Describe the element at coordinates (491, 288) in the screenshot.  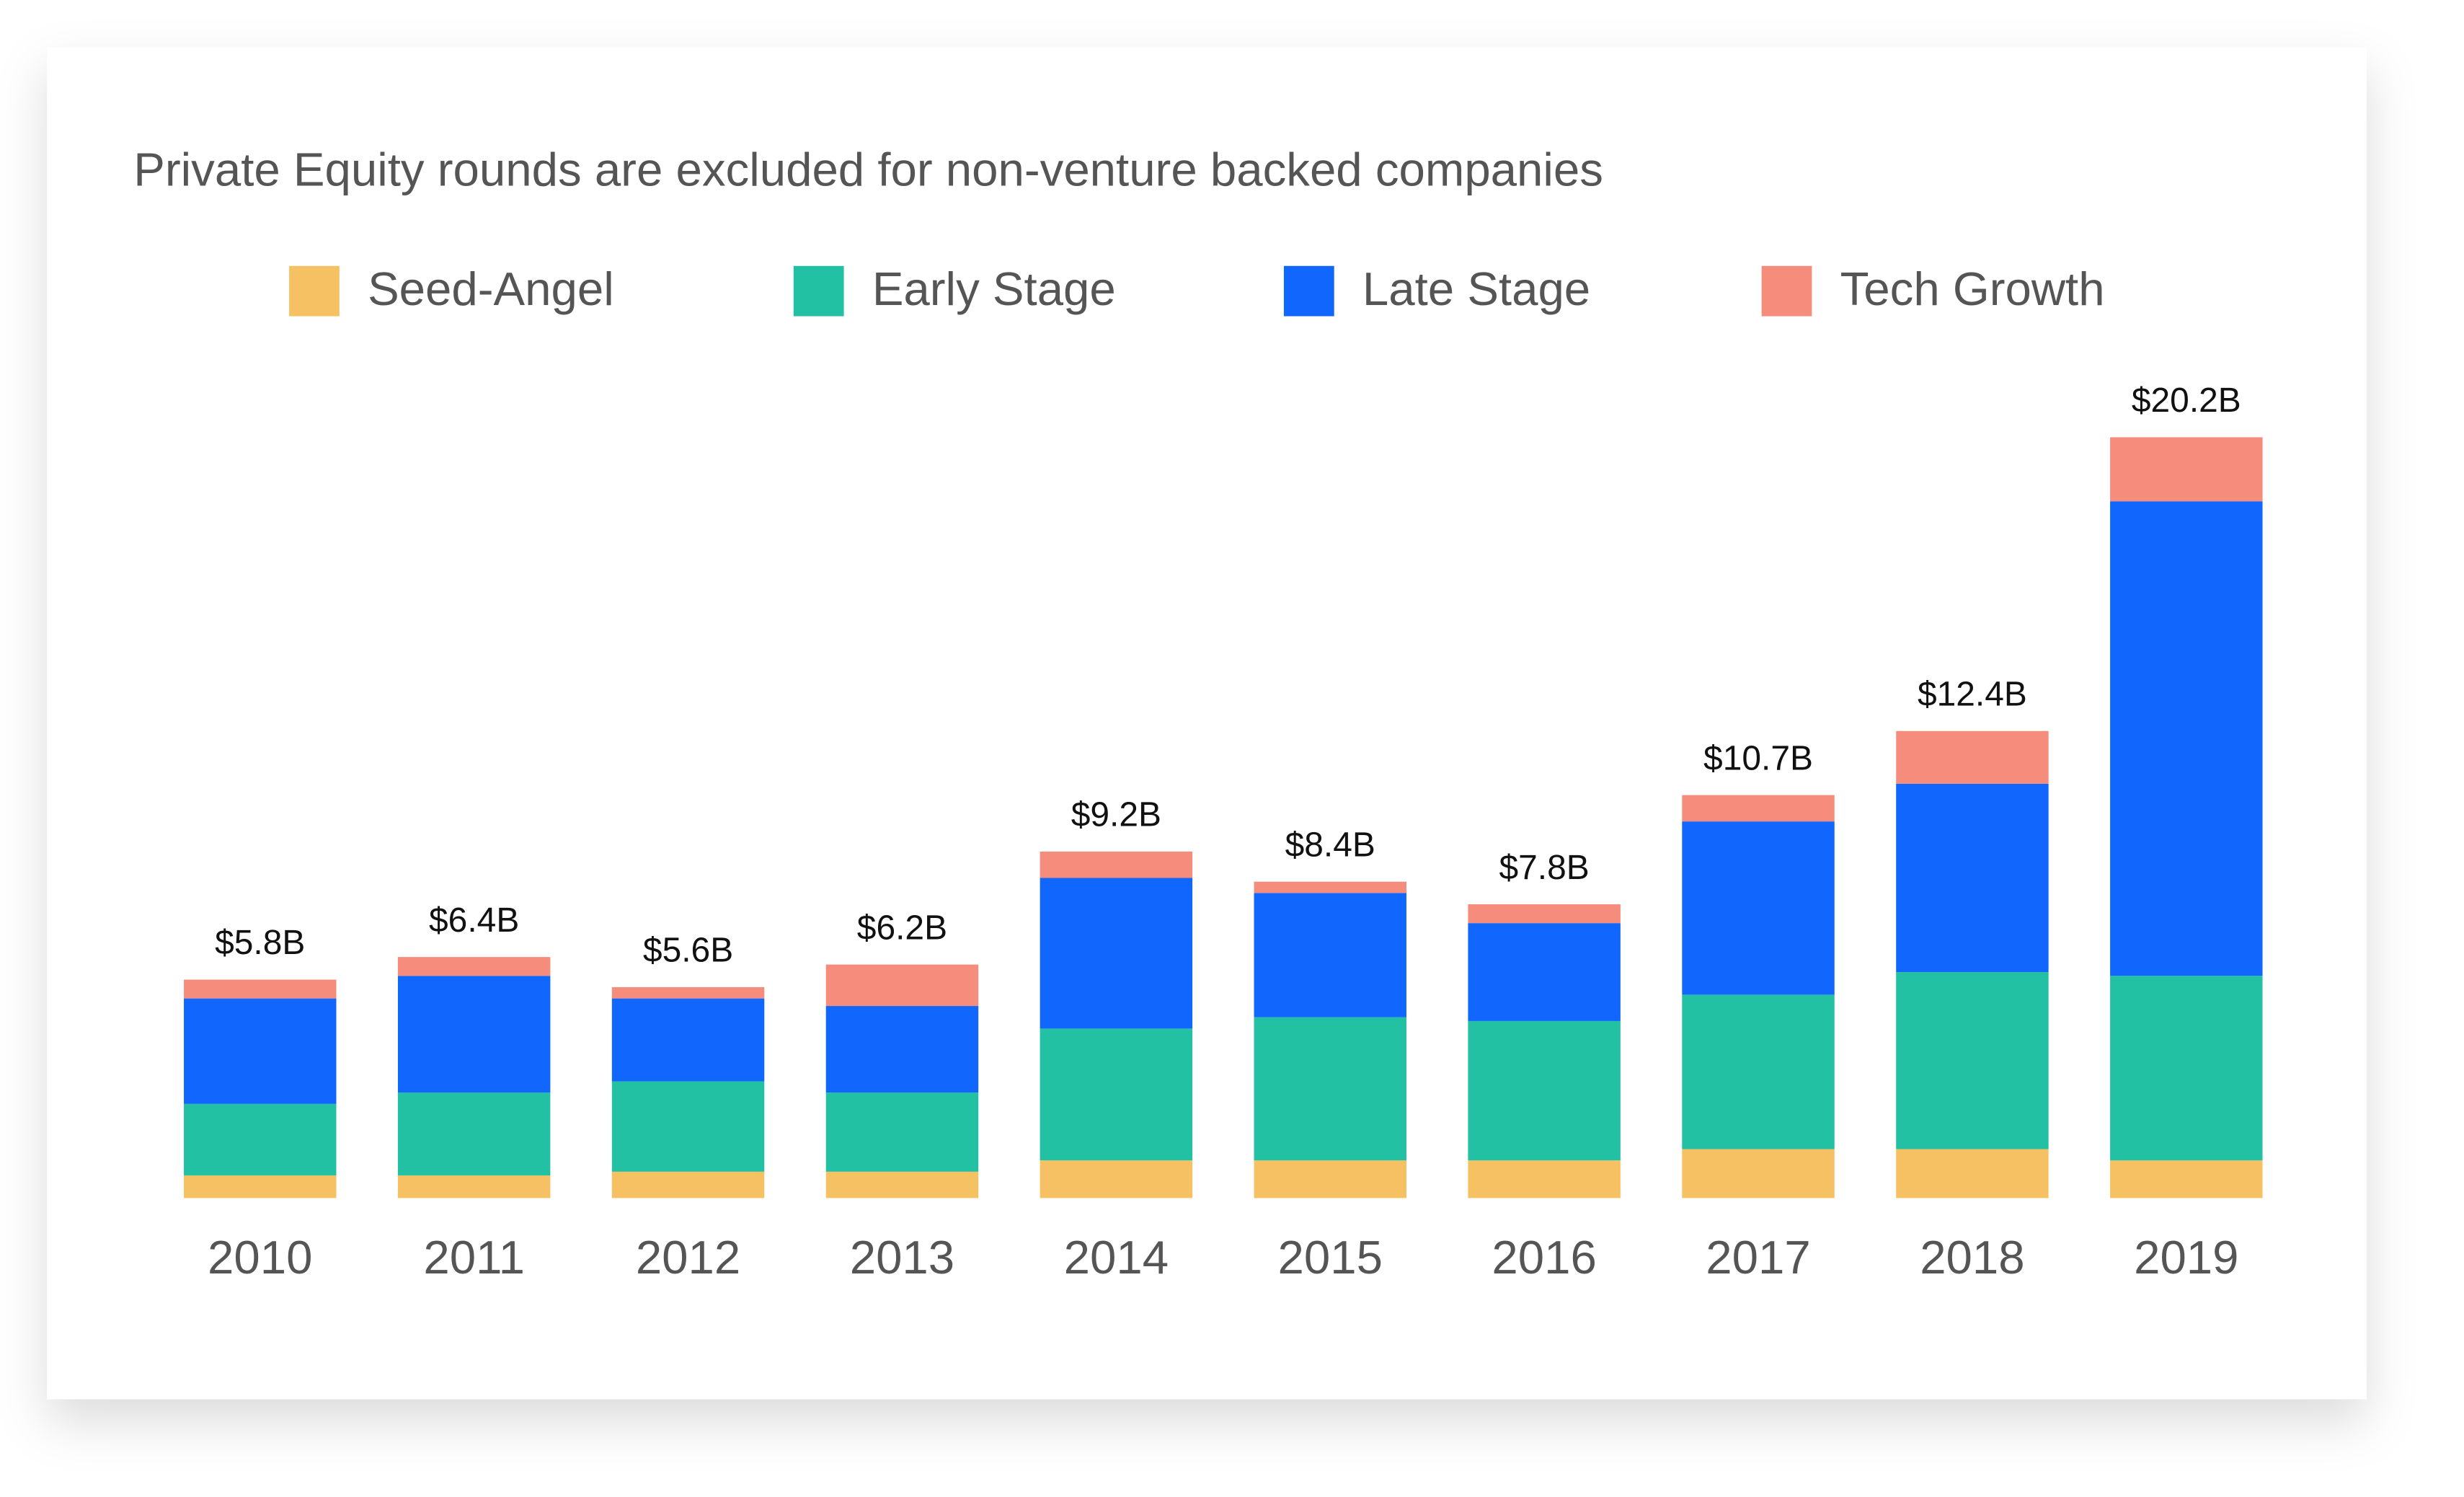
I see `legend-label: Seed-Angel` at that location.